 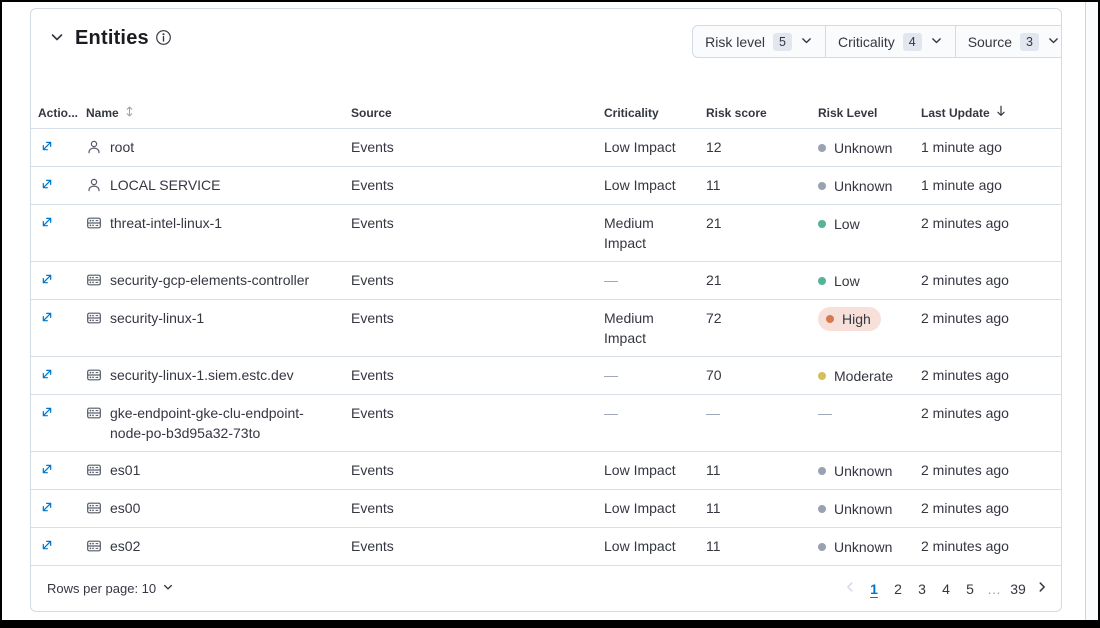 I want to click on pagination: 1 2 3 4 5 … 39, so click(x=946, y=588).